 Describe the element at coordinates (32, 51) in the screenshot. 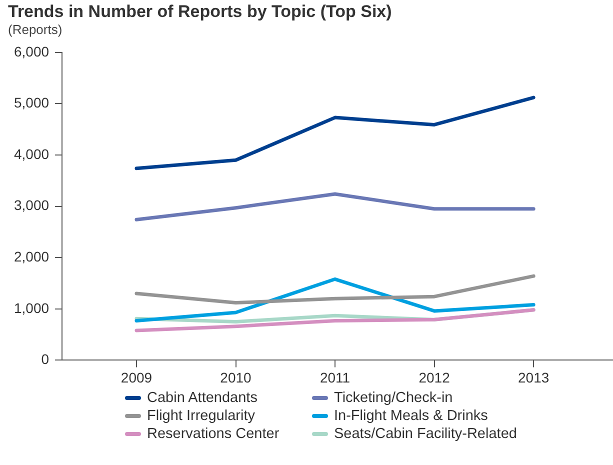

I see `y-tick-label: 6,000` at that location.